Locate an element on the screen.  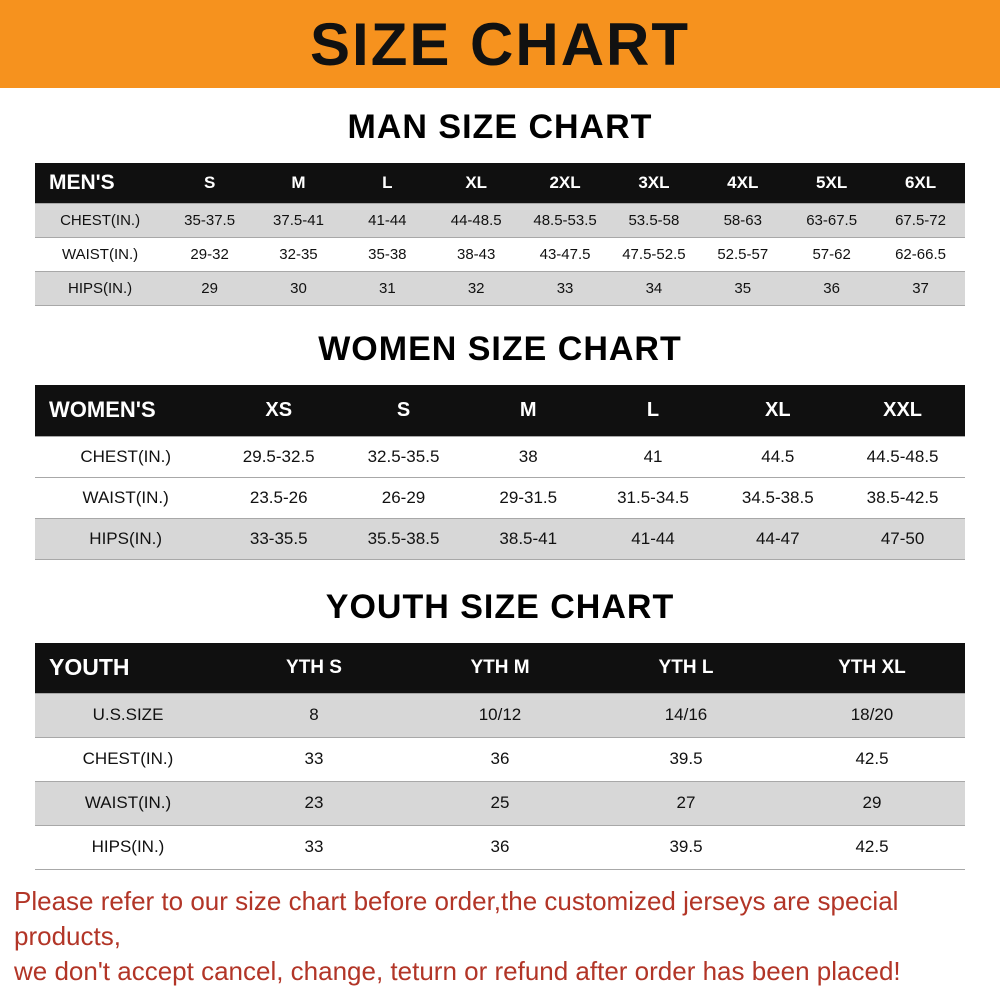
table-row: U.S.SIZE 8 10/12 14/16 18/20 is located at coordinates (500, 715).